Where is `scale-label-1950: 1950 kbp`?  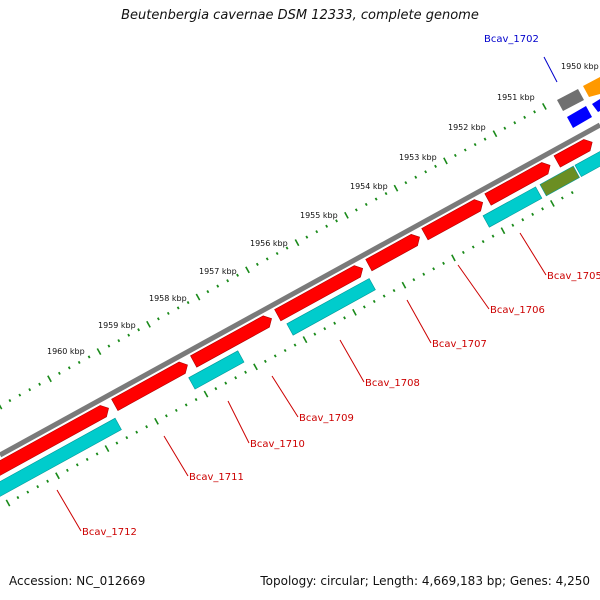 scale-label-1950: 1950 kbp is located at coordinates (580, 66).